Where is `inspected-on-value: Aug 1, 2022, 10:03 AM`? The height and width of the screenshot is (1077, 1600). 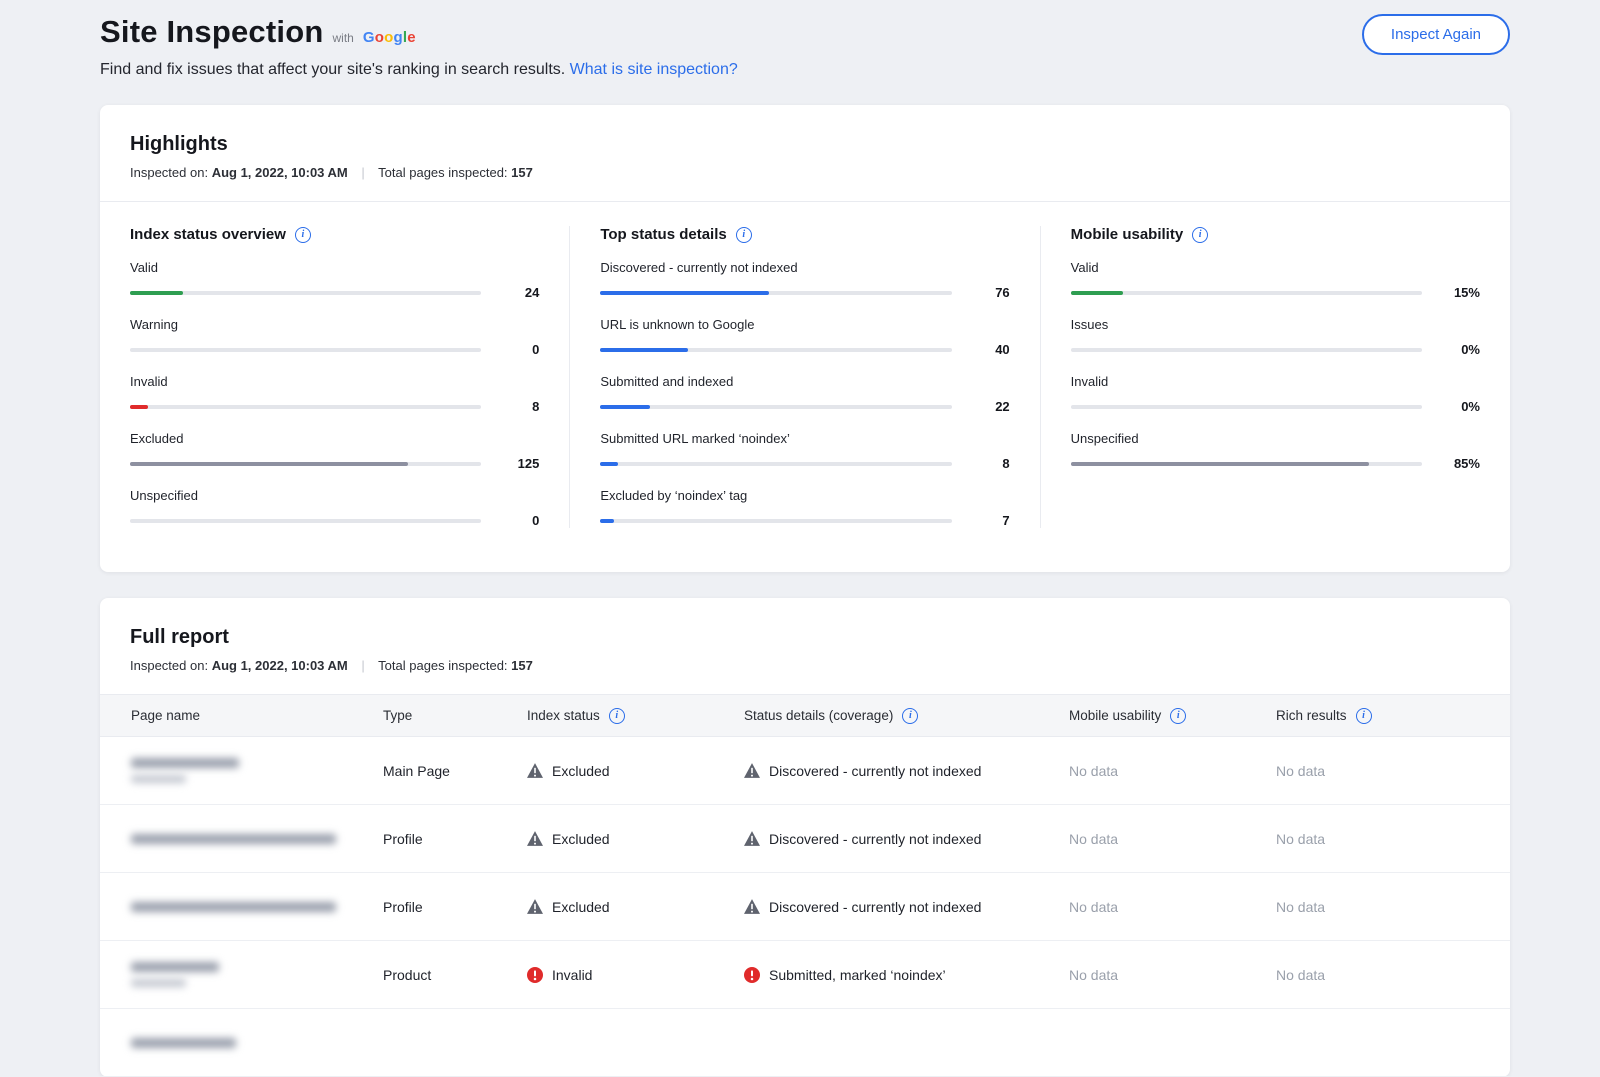 inspected-on-value: Aug 1, 2022, 10:03 AM is located at coordinates (279, 172).